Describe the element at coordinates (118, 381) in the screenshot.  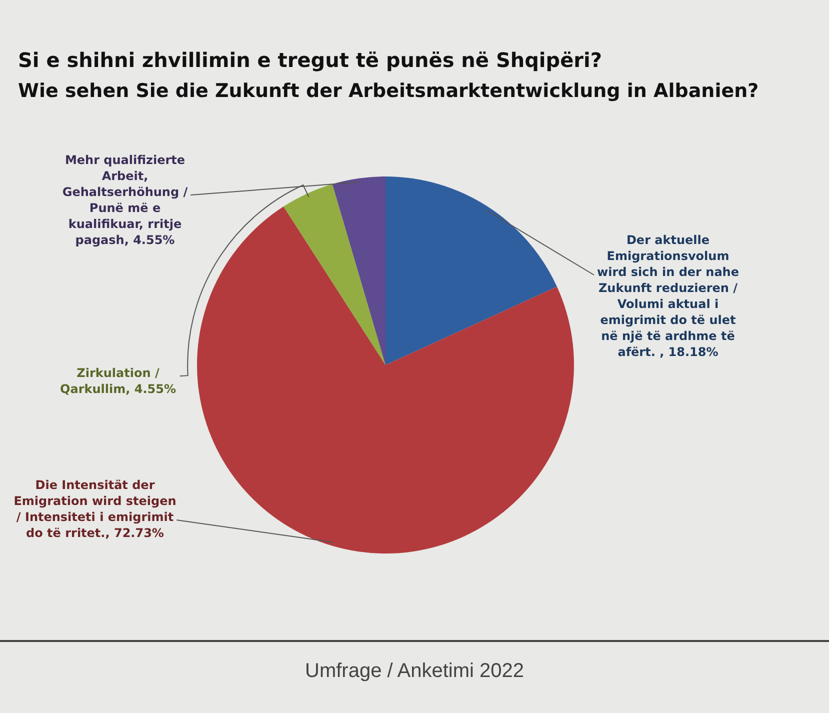
I see `slice-label: Zirkulation / Qarkullim, 4.55%` at that location.